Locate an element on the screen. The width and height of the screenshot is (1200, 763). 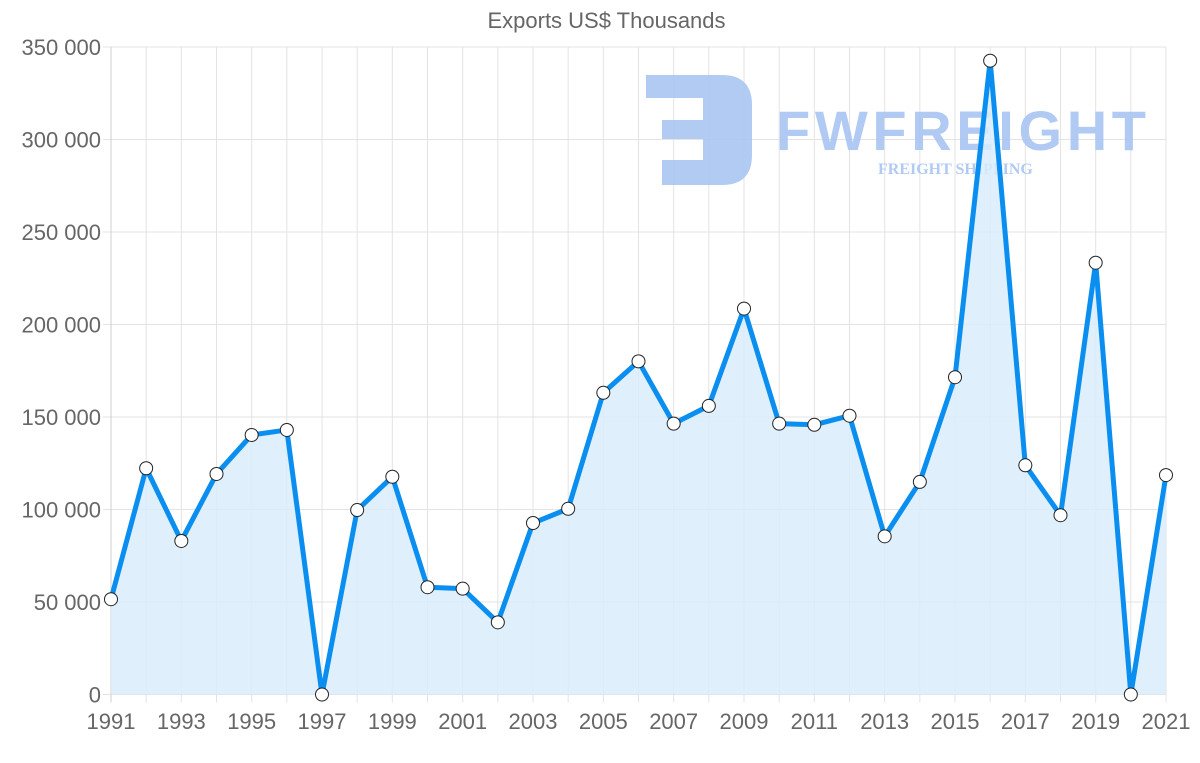
x-tick-label: 2007 is located at coordinates (673, 721).